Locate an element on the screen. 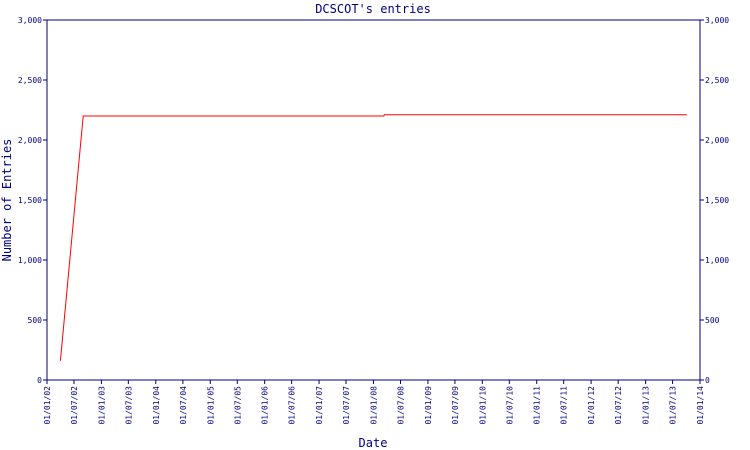 This screenshot has height=450, width=750. x-tick-label: 01/01/12 is located at coordinates (591, 405).